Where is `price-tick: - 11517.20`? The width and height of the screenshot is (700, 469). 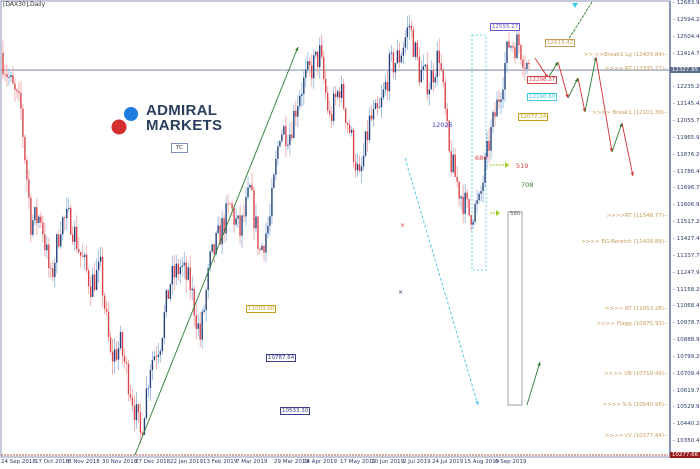
price-tick: - 11517.20 is located at coordinates (686, 222).